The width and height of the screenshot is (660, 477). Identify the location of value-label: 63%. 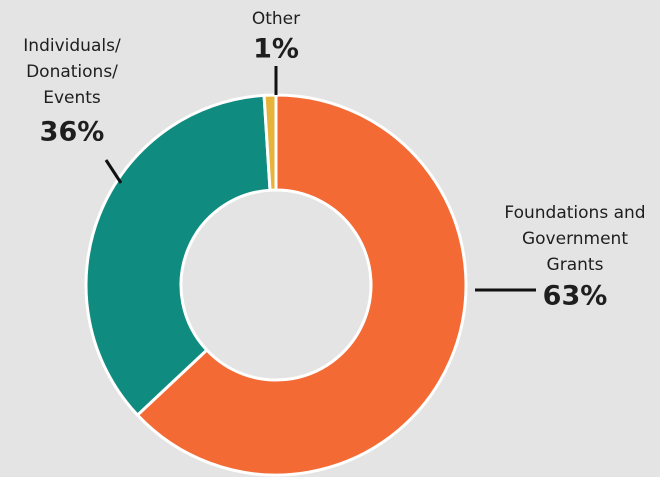
(575, 296).